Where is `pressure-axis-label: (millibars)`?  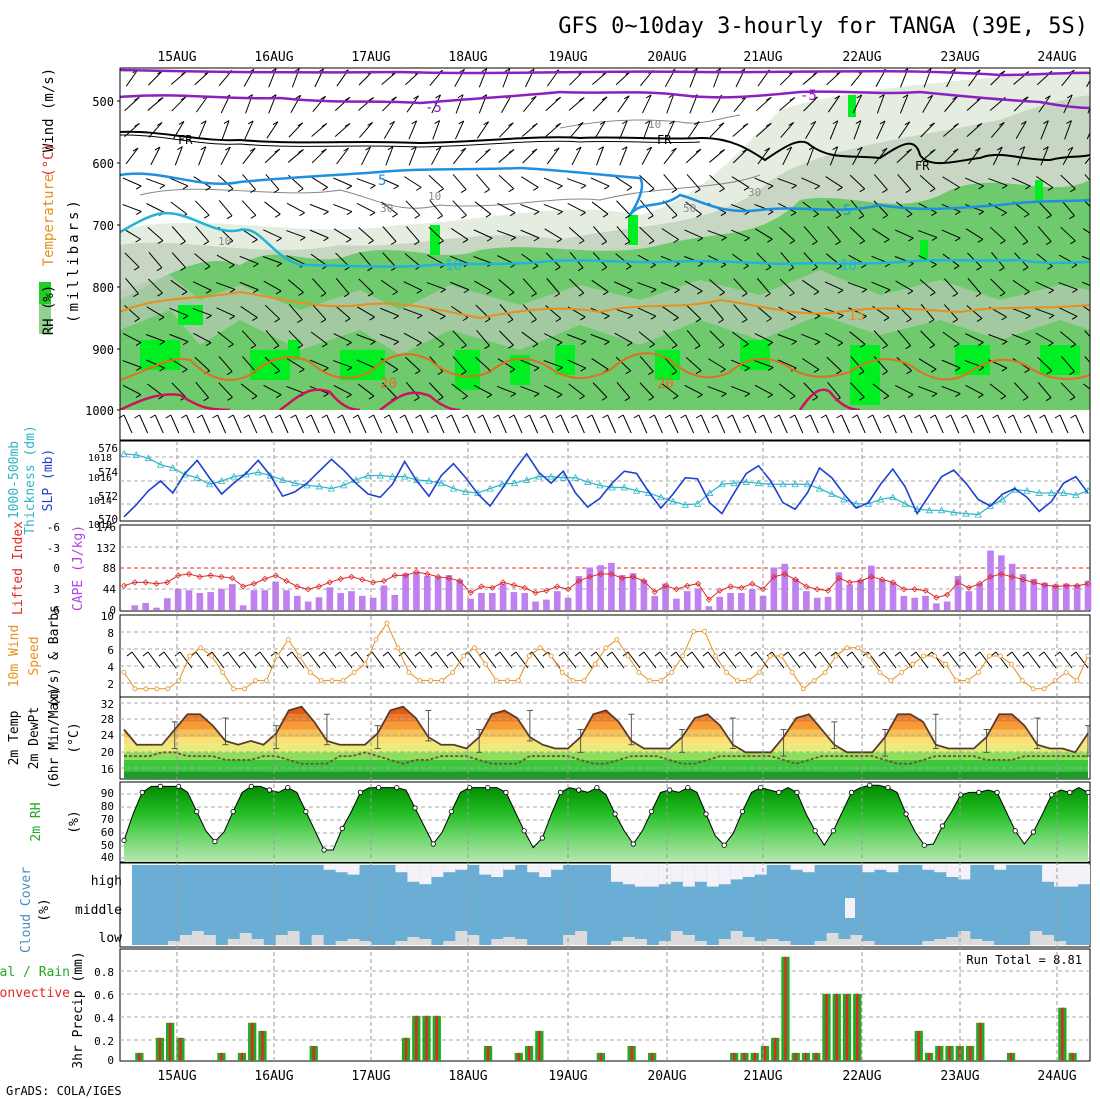
pressure-axis-label: (millibars) is located at coordinates (74, 260).